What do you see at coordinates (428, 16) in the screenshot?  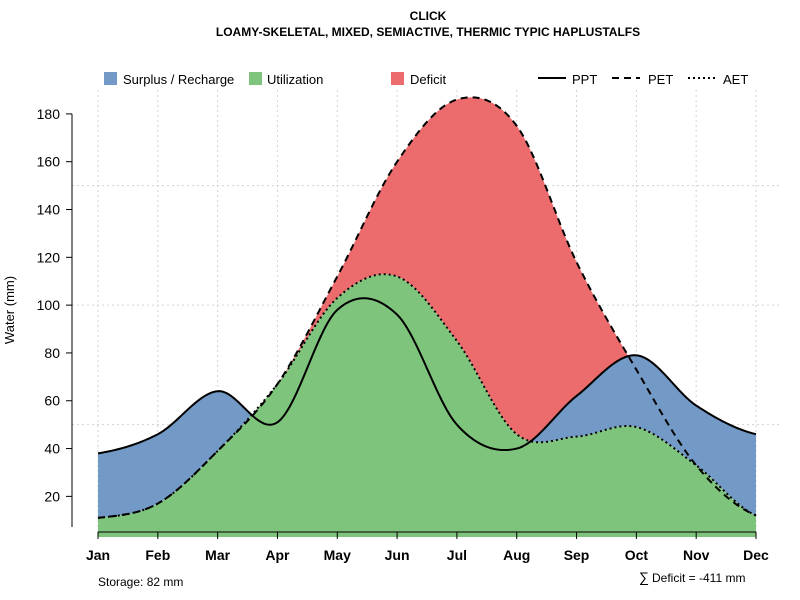 I see `chart-title: CLICK` at bounding box center [428, 16].